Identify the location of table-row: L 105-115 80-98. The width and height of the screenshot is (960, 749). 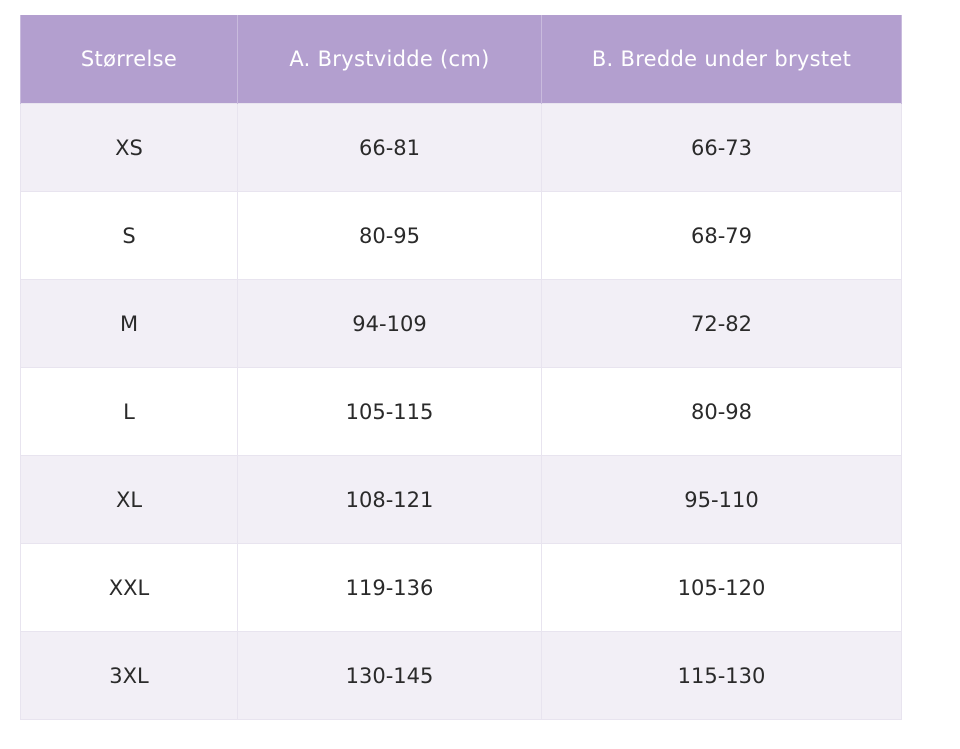
(461, 411).